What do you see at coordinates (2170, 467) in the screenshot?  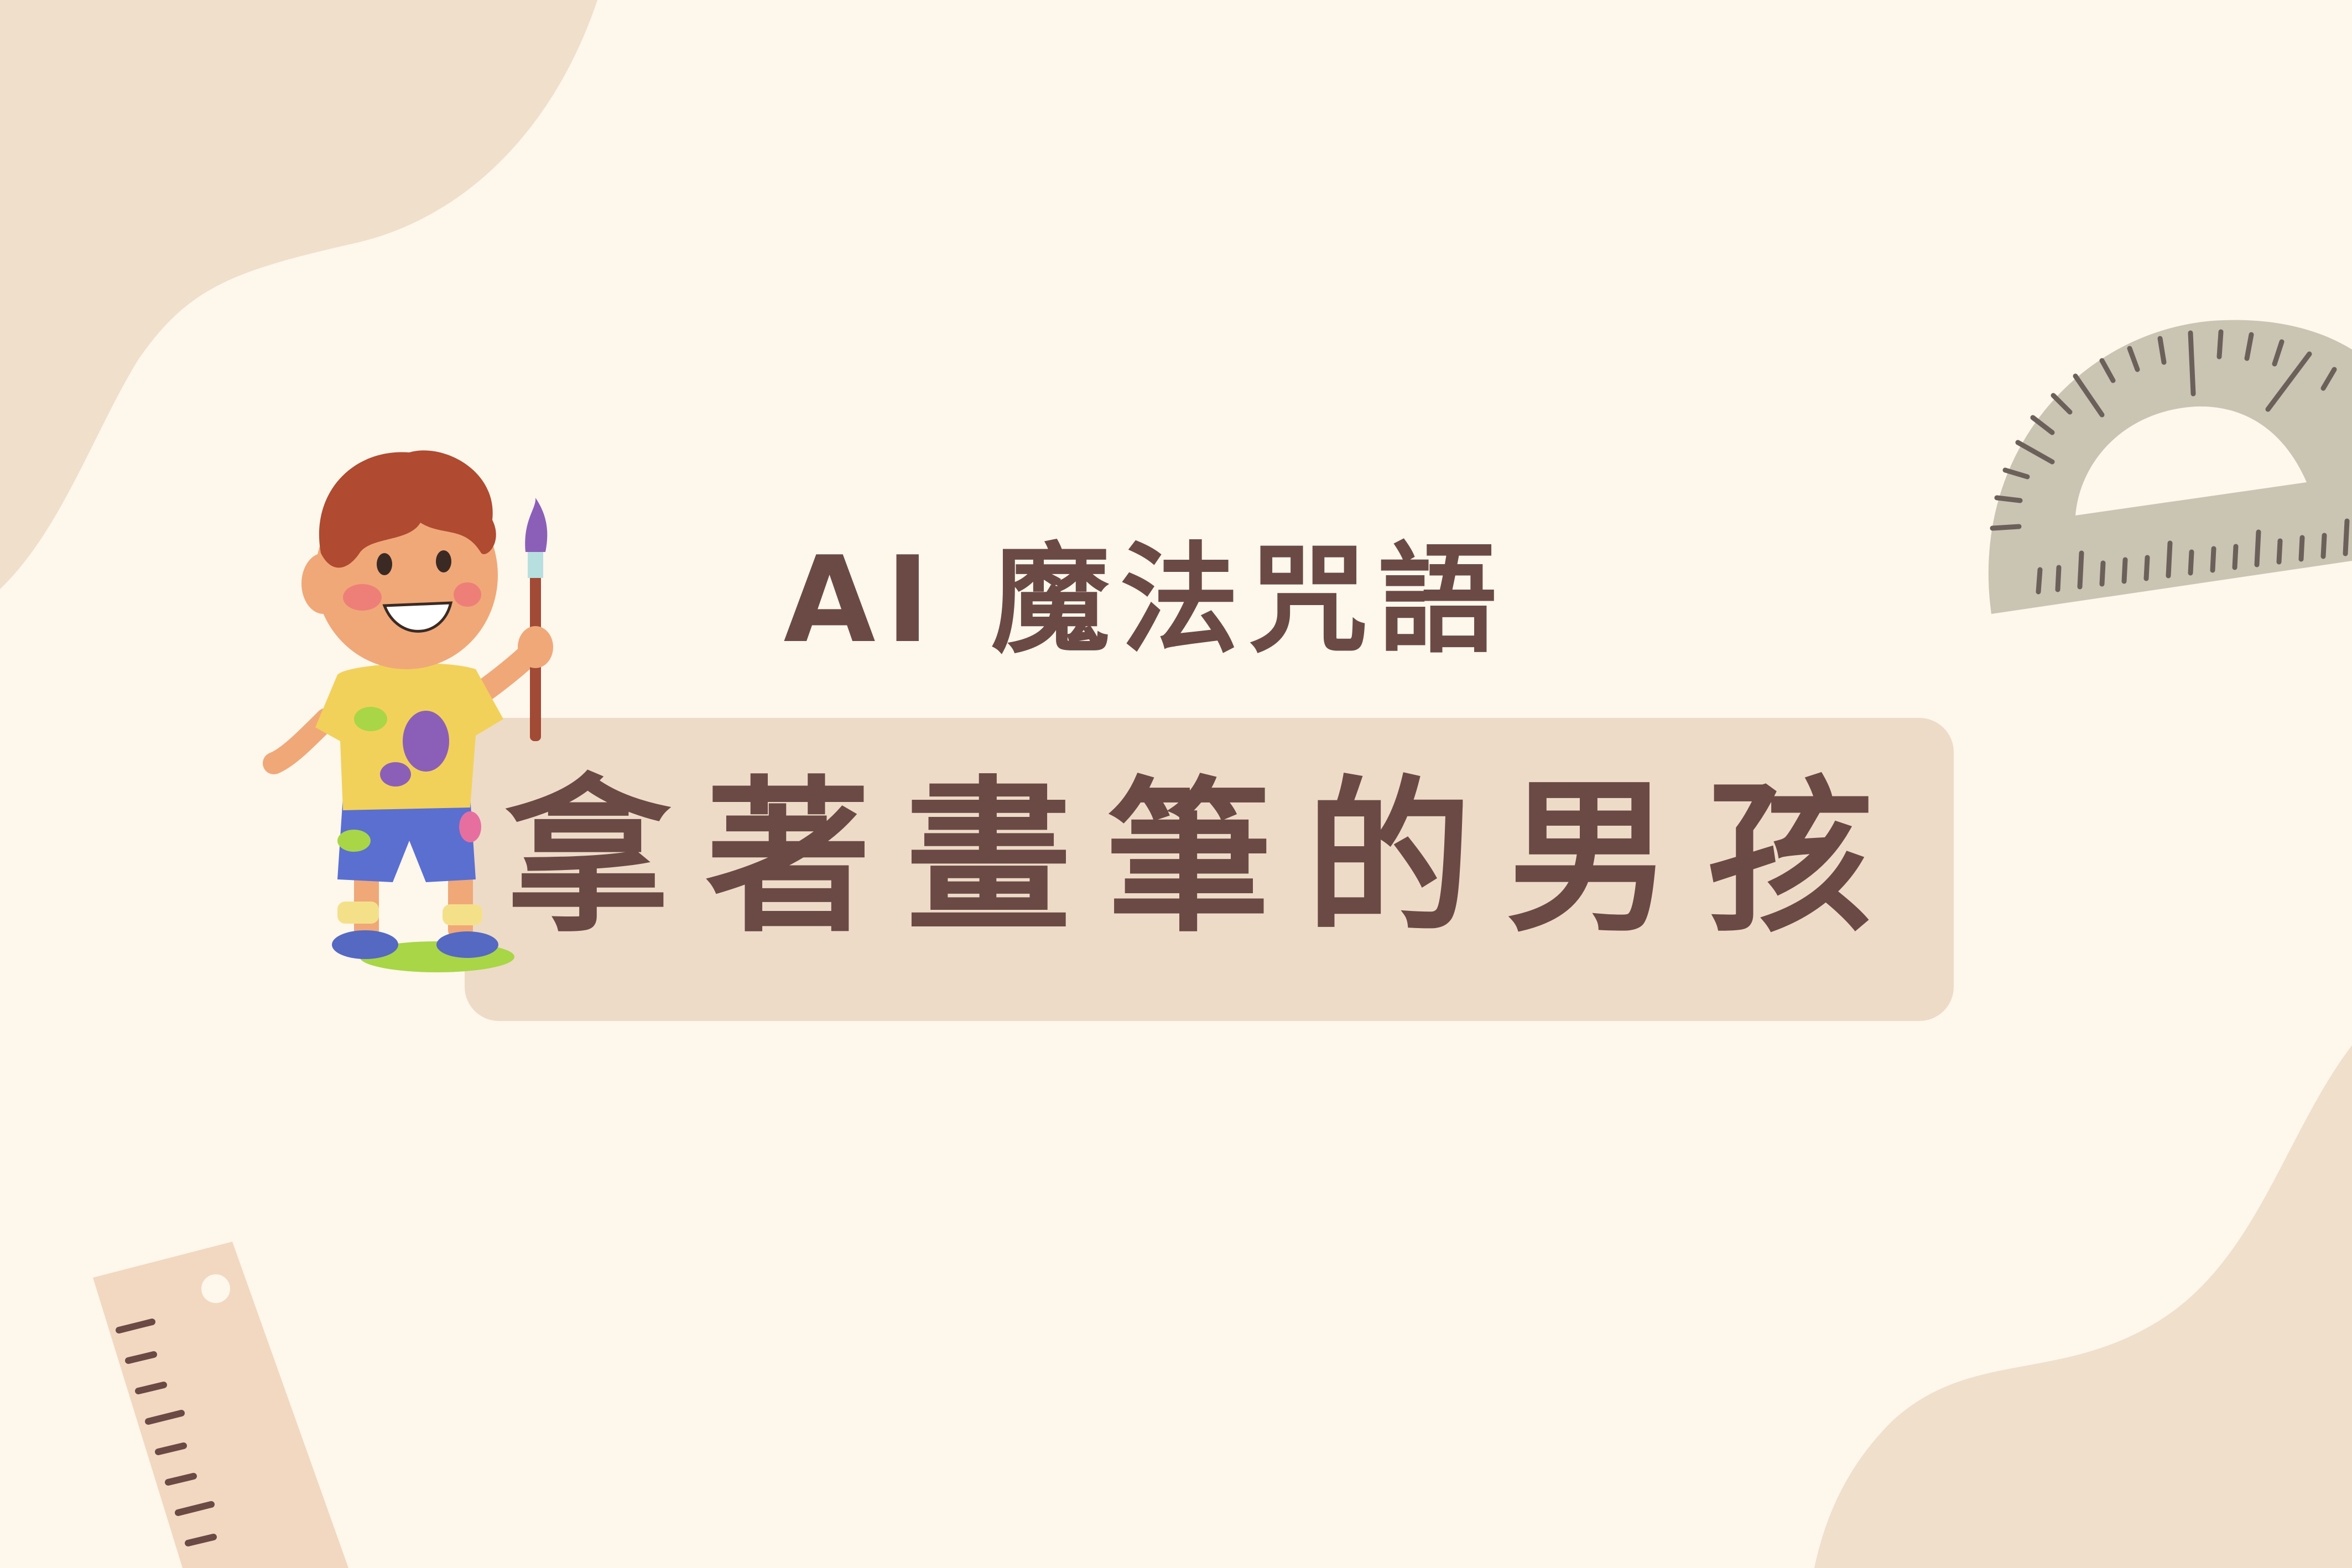 I see `protractor-icon` at bounding box center [2170, 467].